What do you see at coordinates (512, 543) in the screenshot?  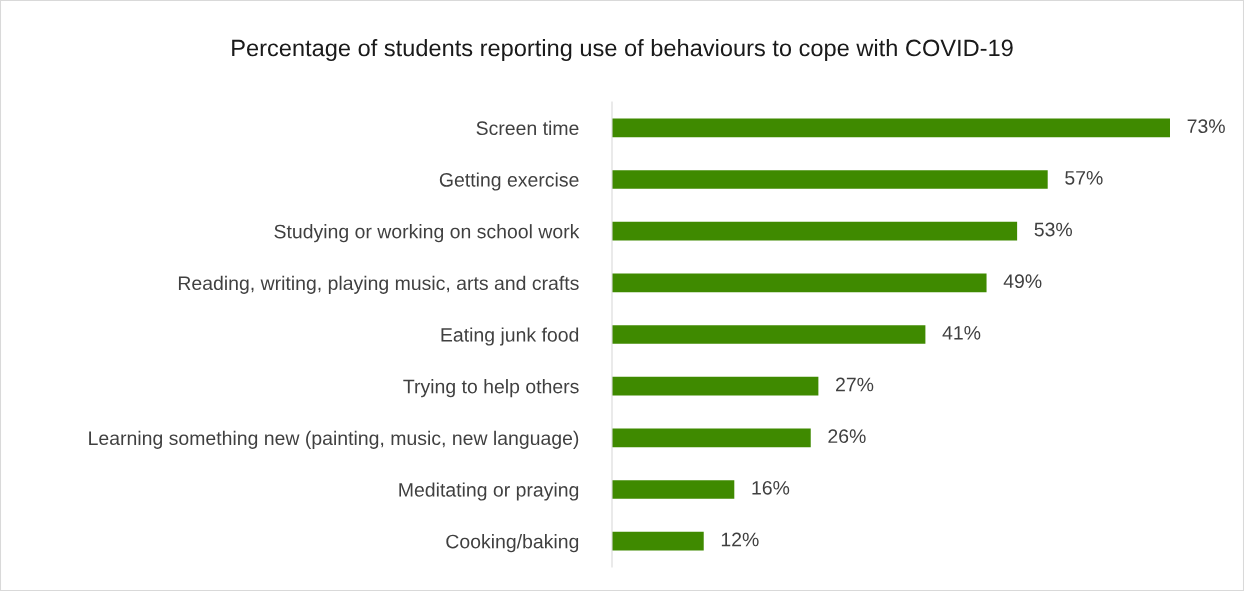 I see `y-tick-label: Cooking/baking` at bounding box center [512, 543].